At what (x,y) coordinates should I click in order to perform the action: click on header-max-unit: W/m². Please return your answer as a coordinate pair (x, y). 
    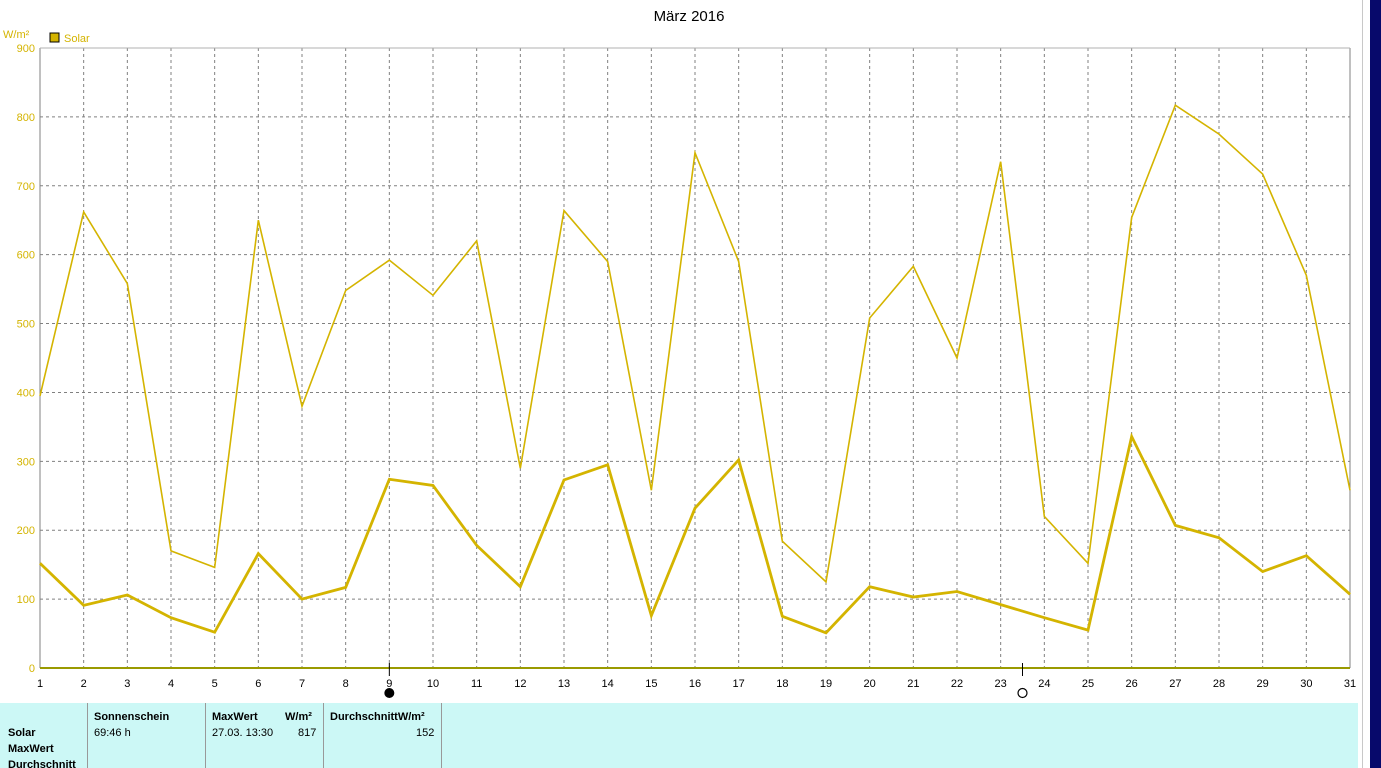
    Looking at the image, I should click on (298, 717).